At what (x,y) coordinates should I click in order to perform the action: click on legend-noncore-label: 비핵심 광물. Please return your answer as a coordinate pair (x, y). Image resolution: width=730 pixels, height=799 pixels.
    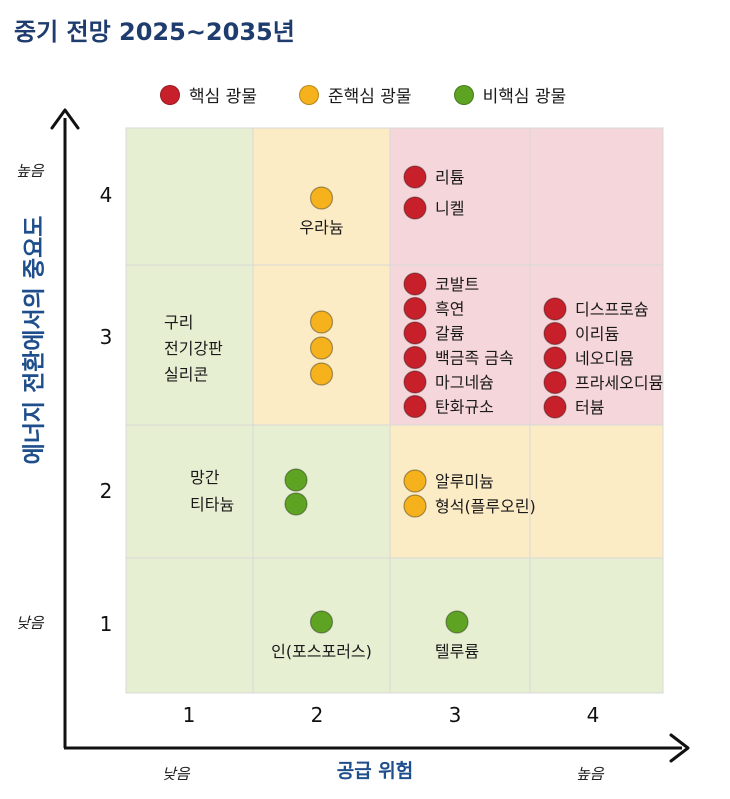
    Looking at the image, I should click on (524, 97).